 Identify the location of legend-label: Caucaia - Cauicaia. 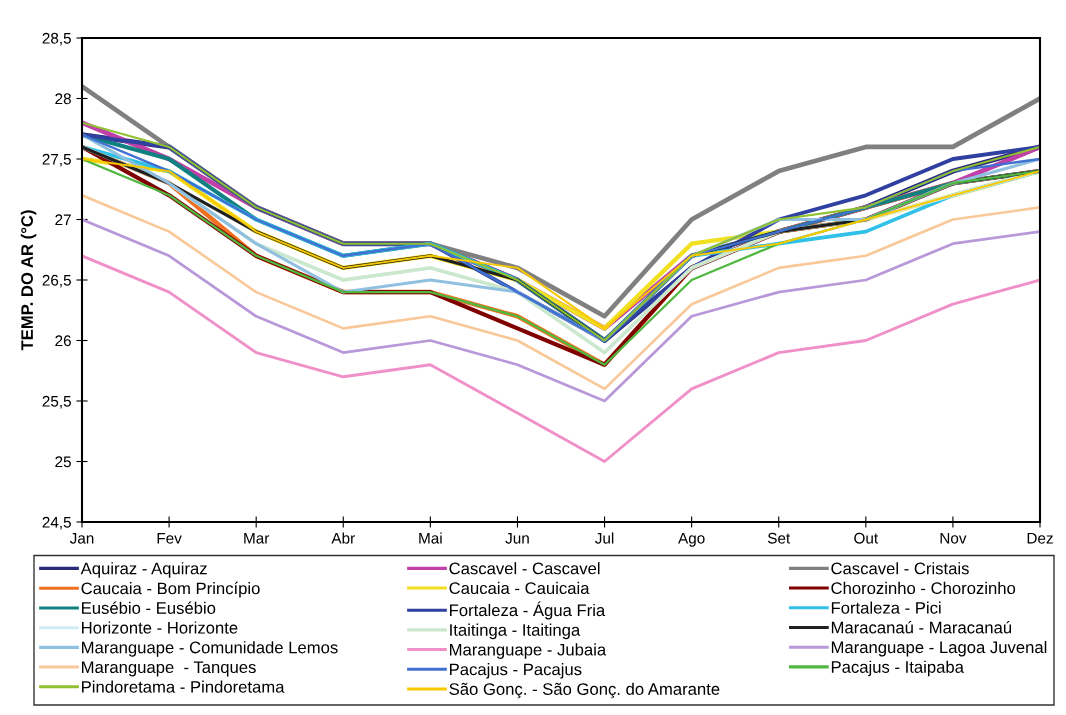
(519, 588).